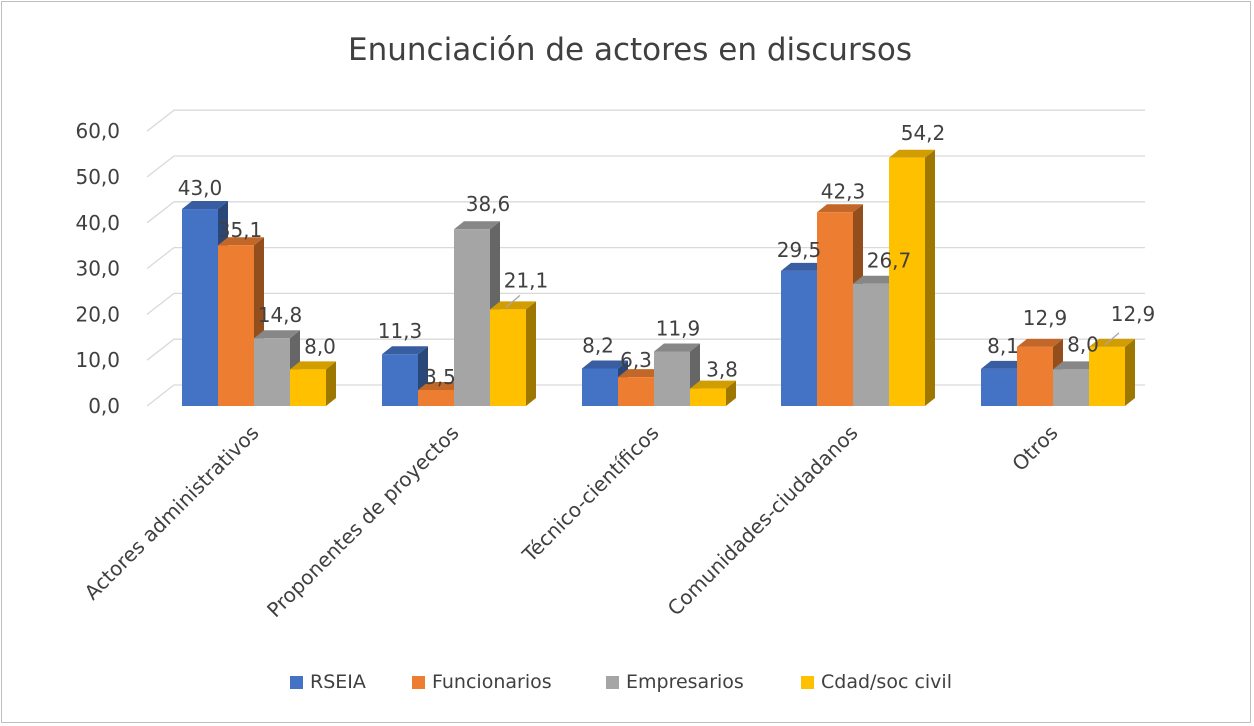 This screenshot has height=726, width=1254. Describe the element at coordinates (598, 345) in the screenshot. I see `data-label: 8,2` at that location.